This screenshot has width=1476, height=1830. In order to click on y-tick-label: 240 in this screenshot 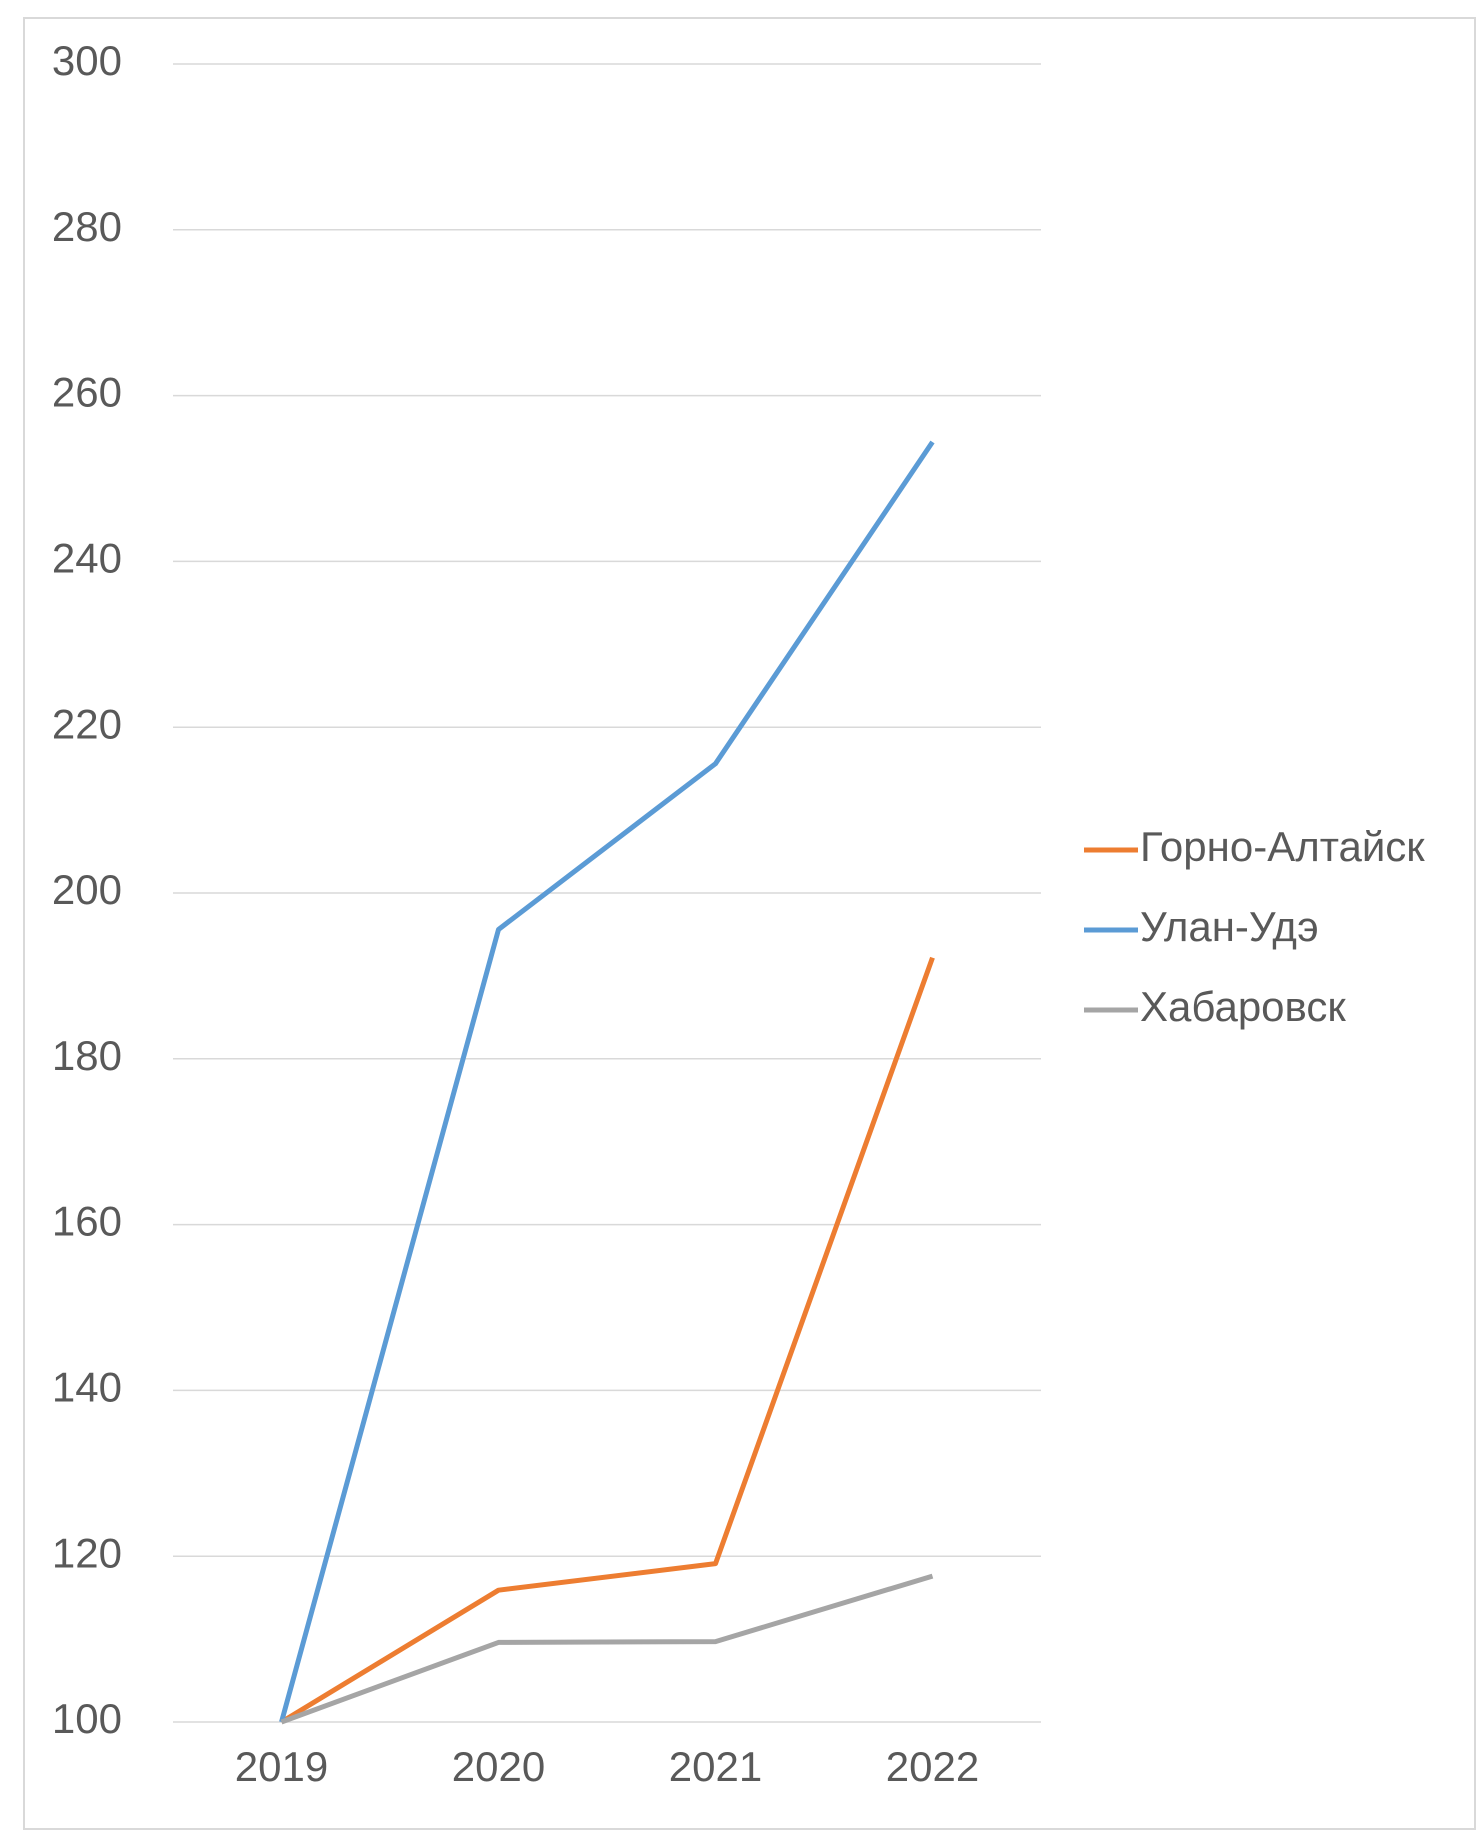, I will do `click(87, 557)`.